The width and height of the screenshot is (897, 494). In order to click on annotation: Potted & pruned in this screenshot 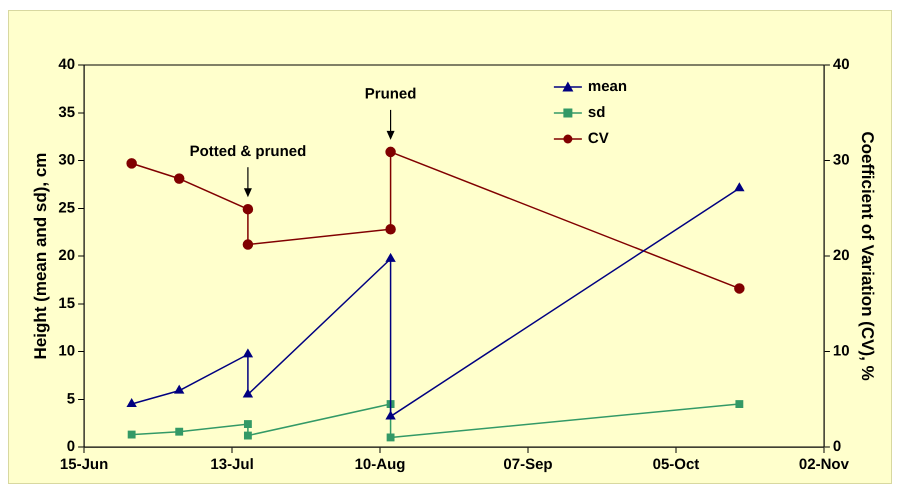, I will do `click(248, 151)`.